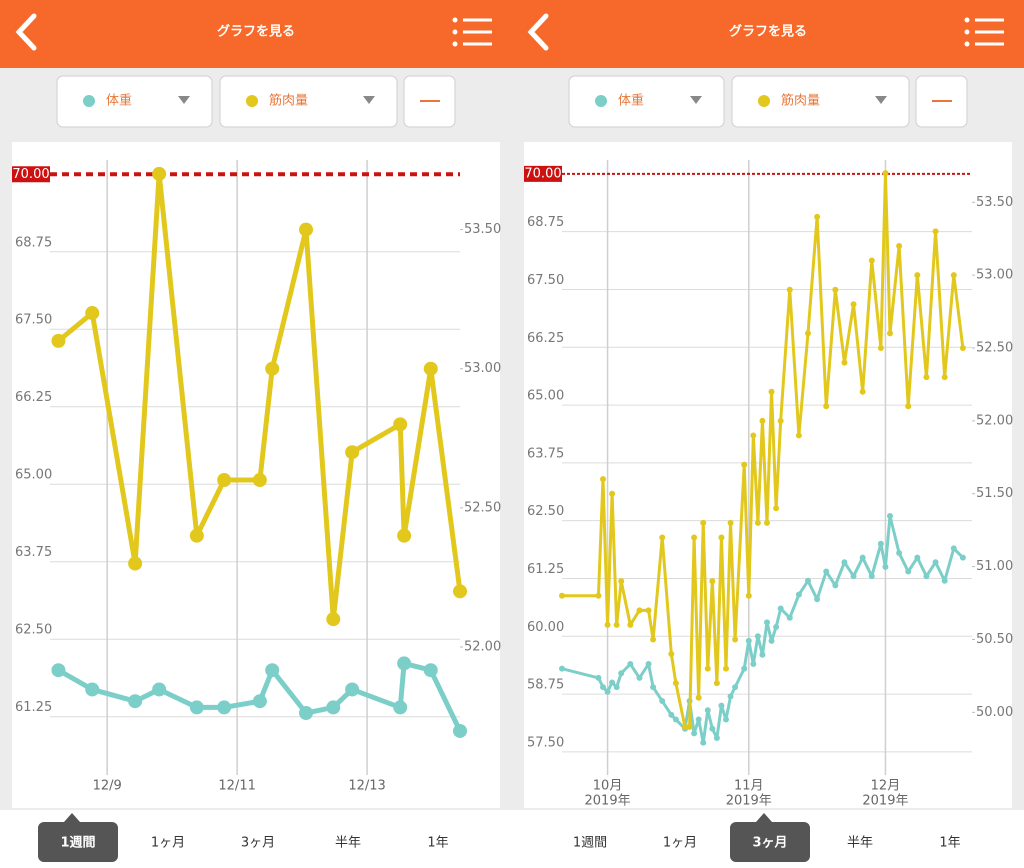 This screenshot has width=1024, height=868. I want to click on y-tick-label: 66.25, so click(33, 397).